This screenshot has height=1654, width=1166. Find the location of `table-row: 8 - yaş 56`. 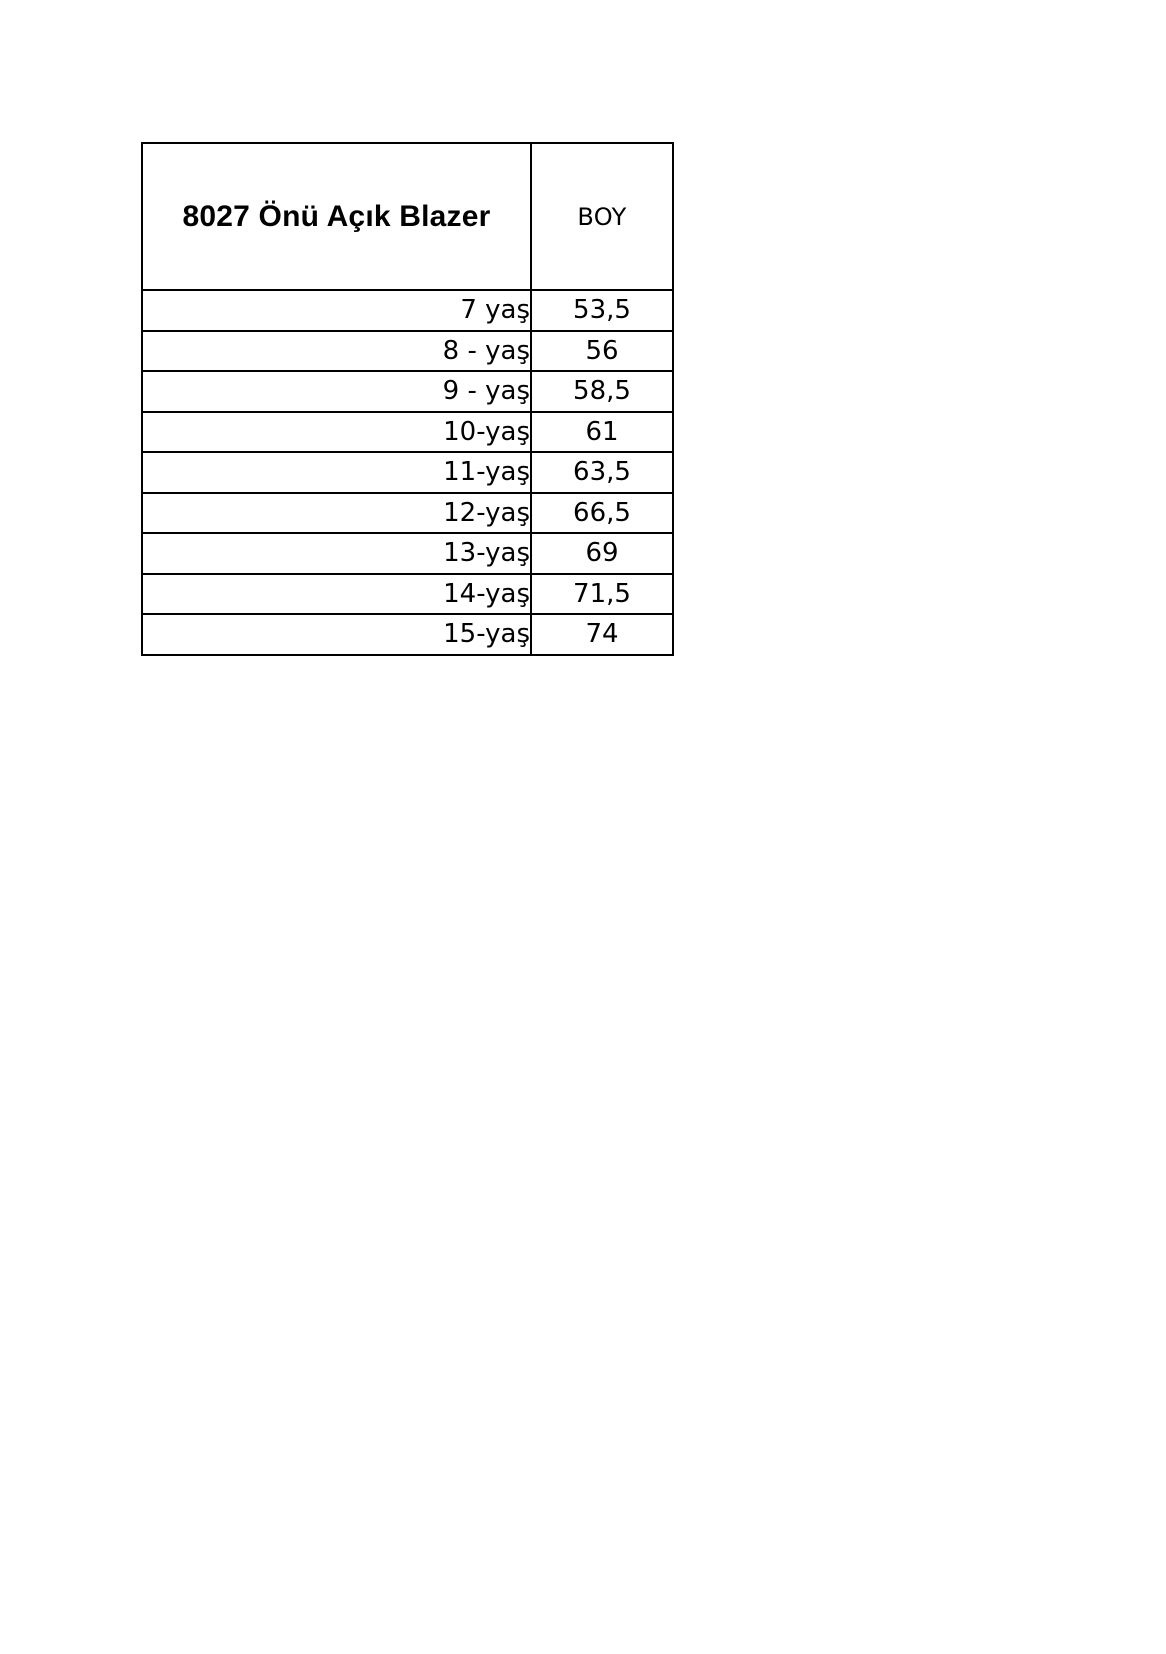

table-row: 8 - yaş 56 is located at coordinates (407, 350).